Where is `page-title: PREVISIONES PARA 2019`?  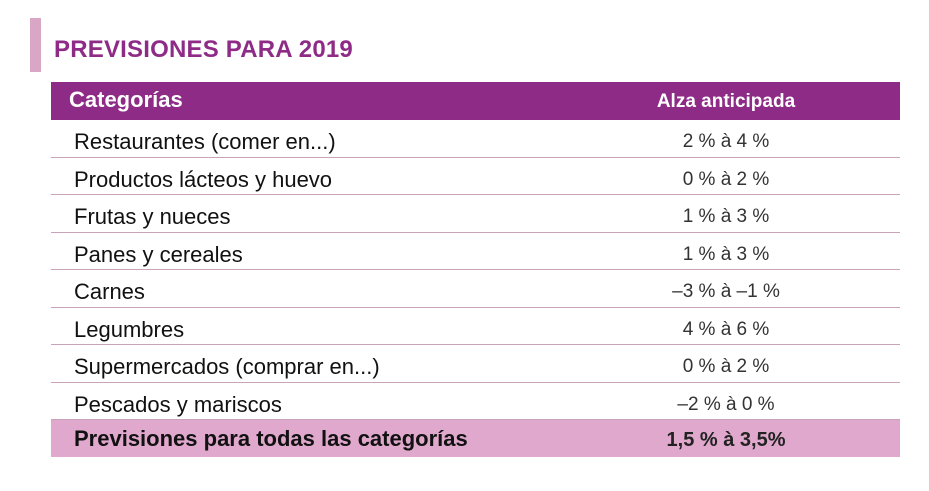
page-title: PREVISIONES PARA 2019 is located at coordinates (203, 49).